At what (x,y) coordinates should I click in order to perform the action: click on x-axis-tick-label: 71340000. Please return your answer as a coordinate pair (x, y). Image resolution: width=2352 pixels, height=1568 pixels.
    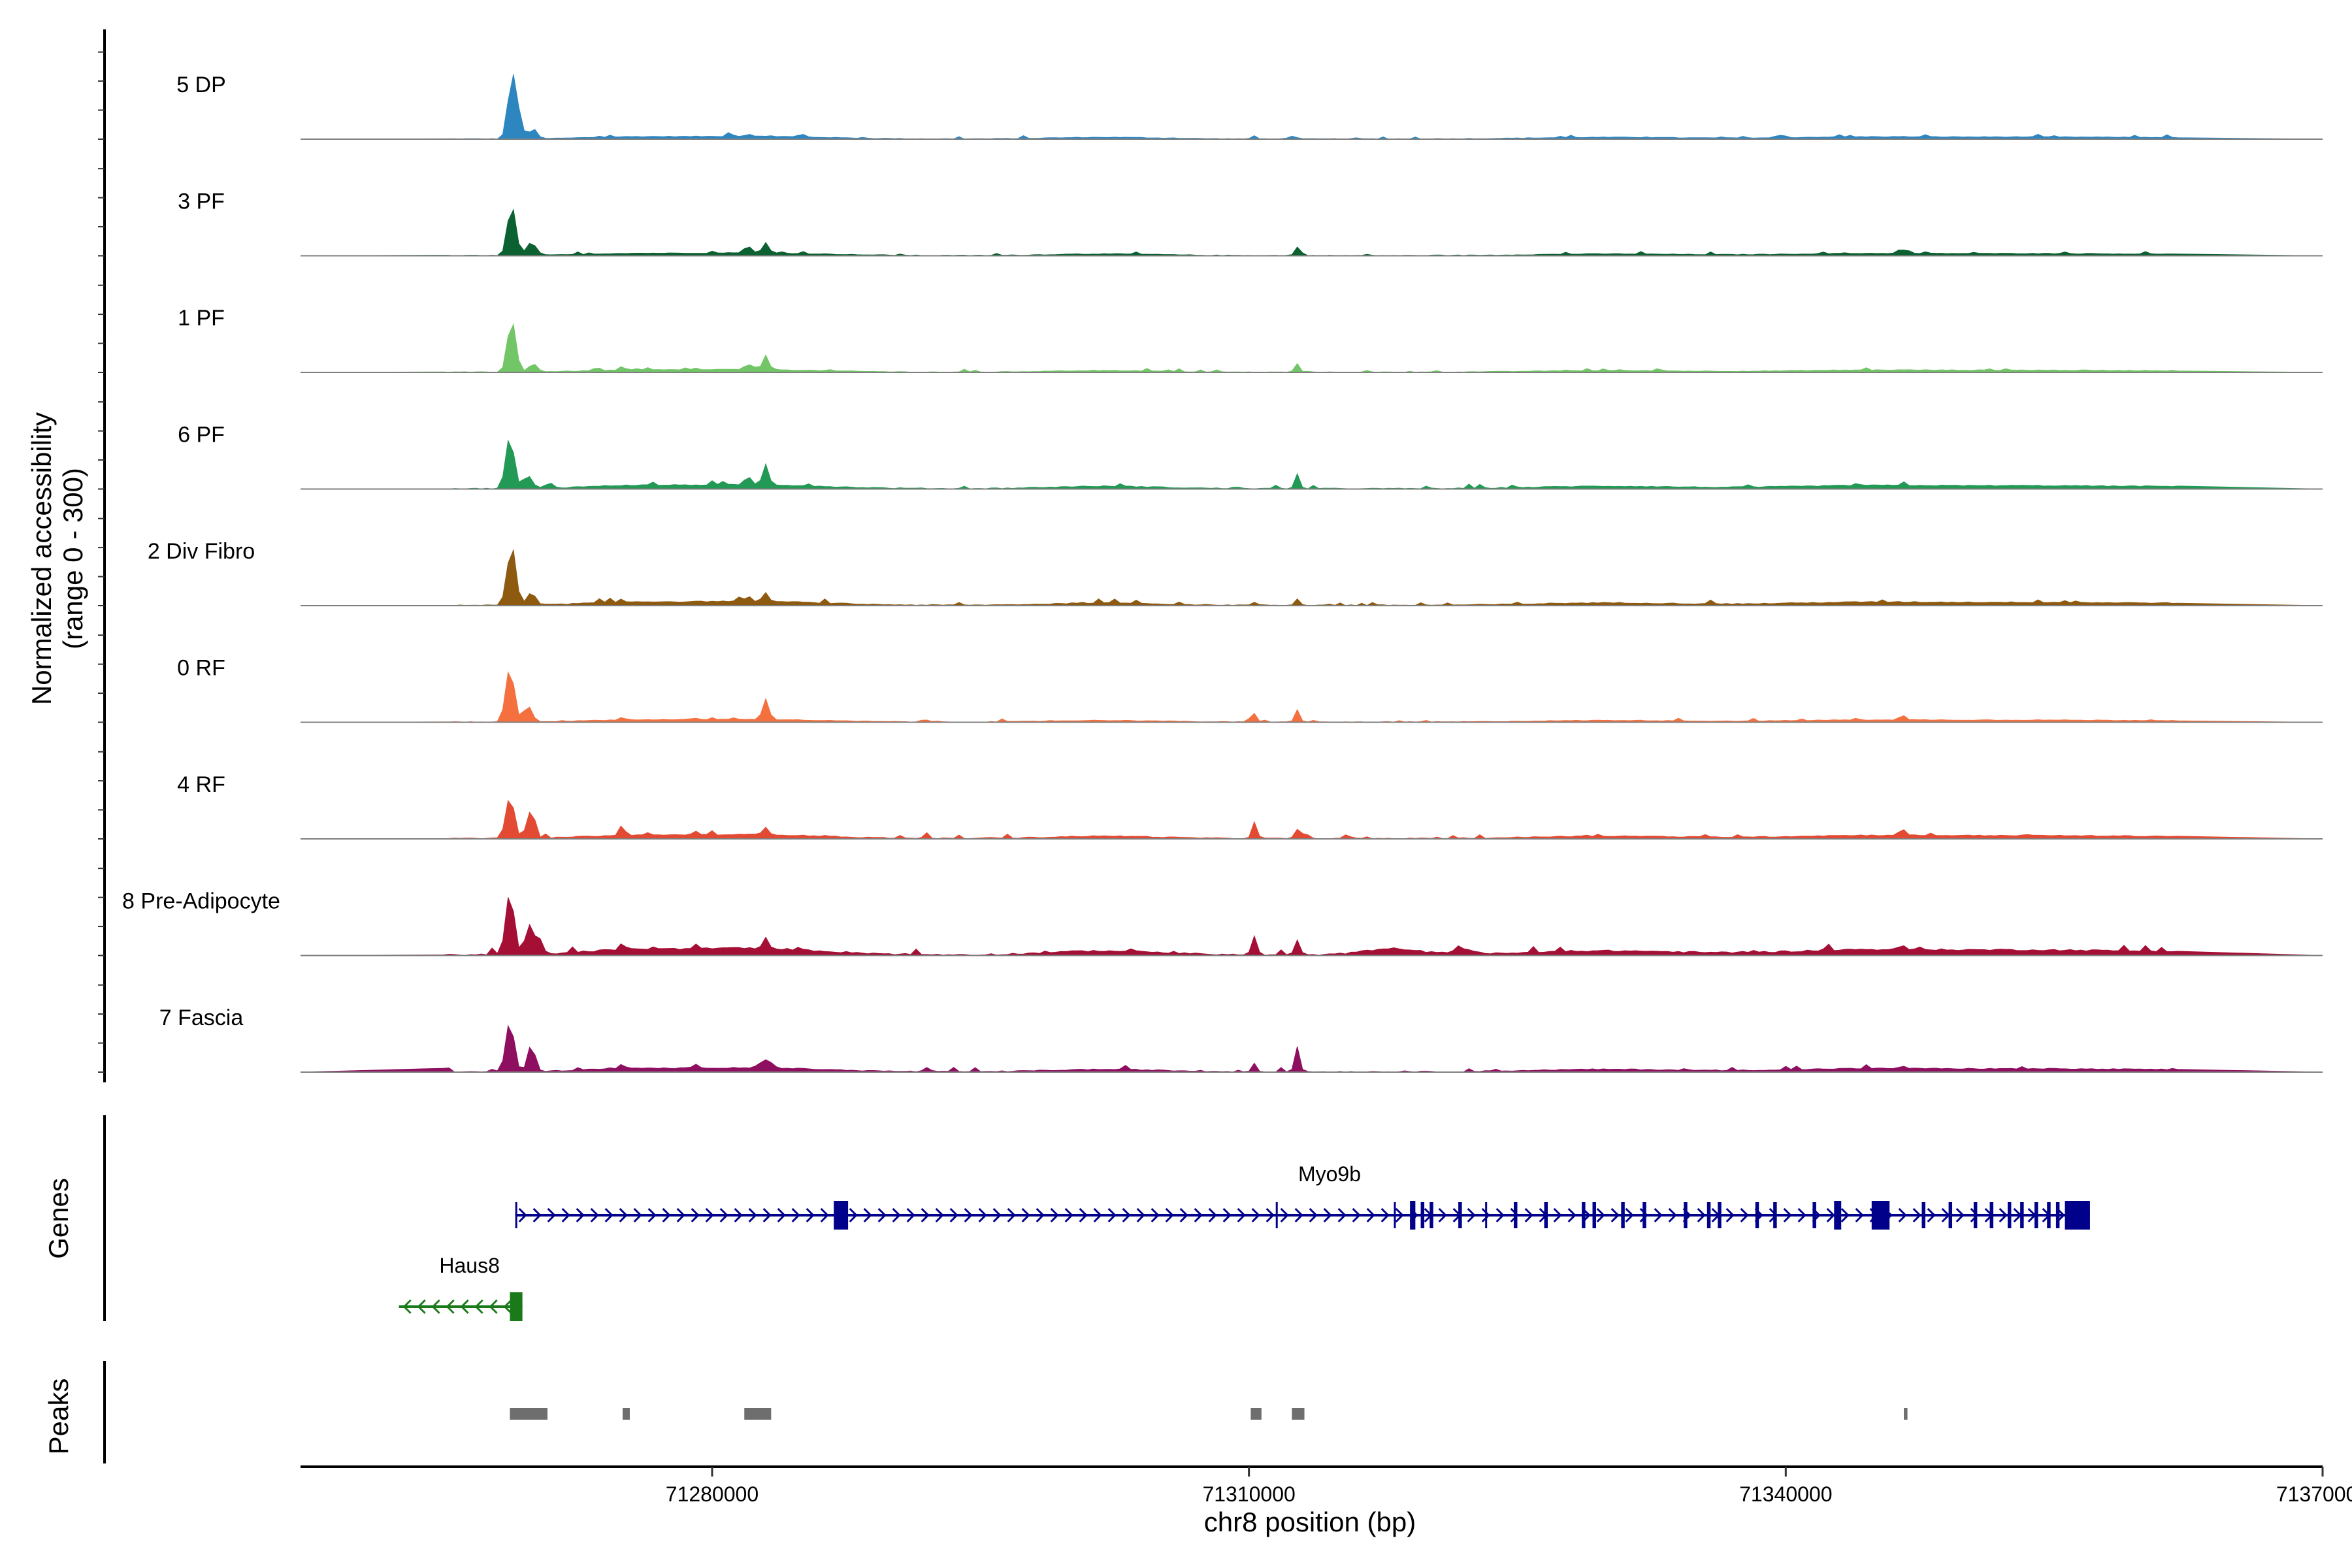
    Looking at the image, I should click on (1785, 1494).